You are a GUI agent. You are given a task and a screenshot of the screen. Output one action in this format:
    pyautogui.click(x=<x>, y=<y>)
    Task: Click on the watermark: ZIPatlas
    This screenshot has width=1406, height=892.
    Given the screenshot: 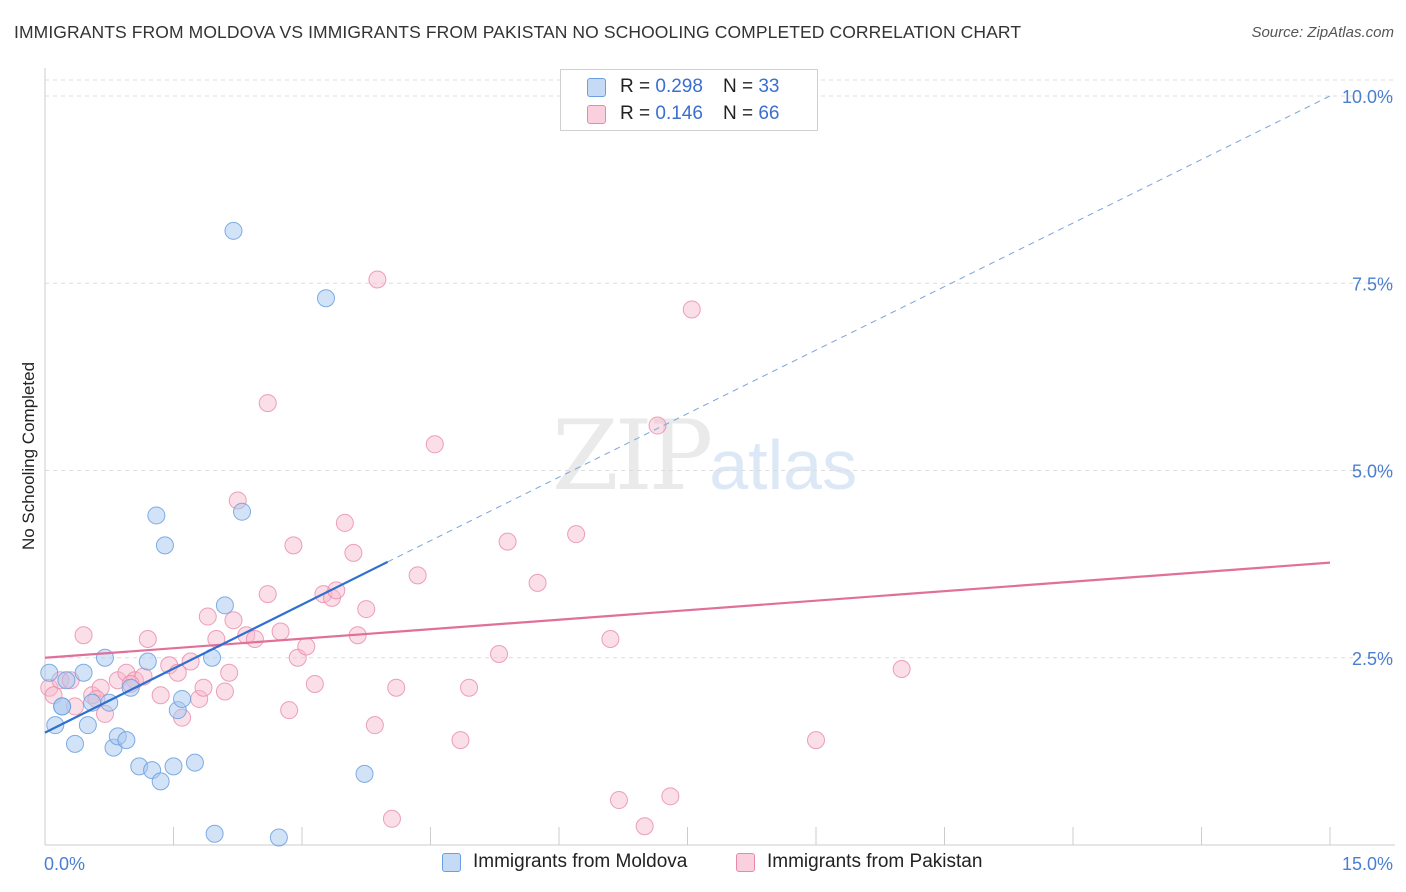 What is the action you would take?
    pyautogui.click(x=704, y=456)
    